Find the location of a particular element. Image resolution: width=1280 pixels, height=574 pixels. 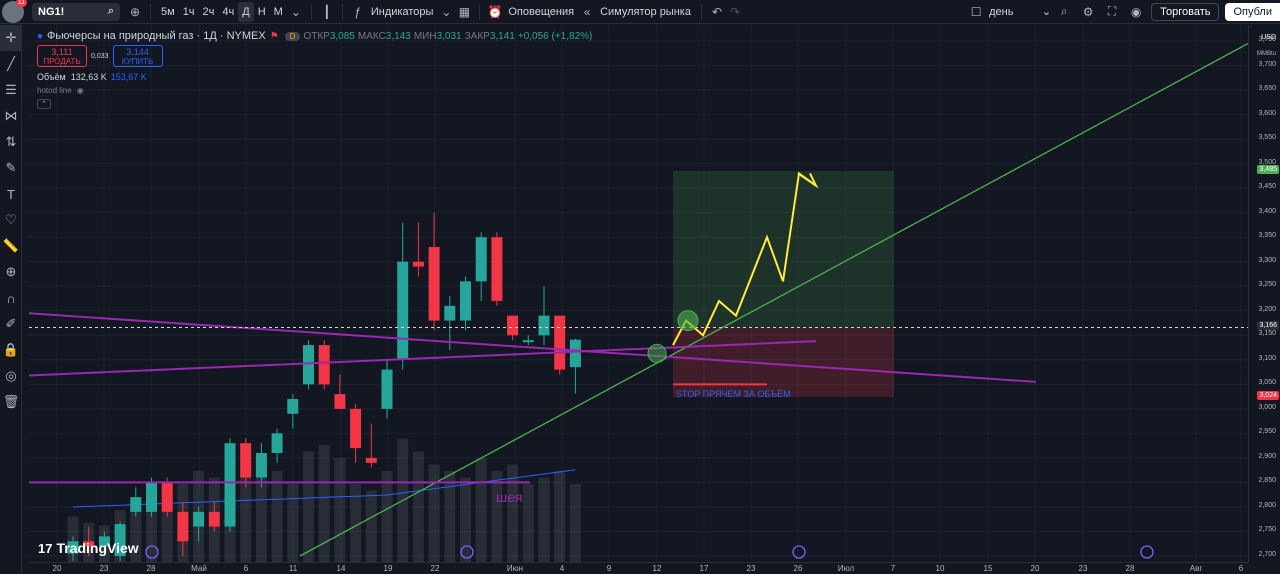

period-select: день ⌄ is located at coordinates (1020, 12).